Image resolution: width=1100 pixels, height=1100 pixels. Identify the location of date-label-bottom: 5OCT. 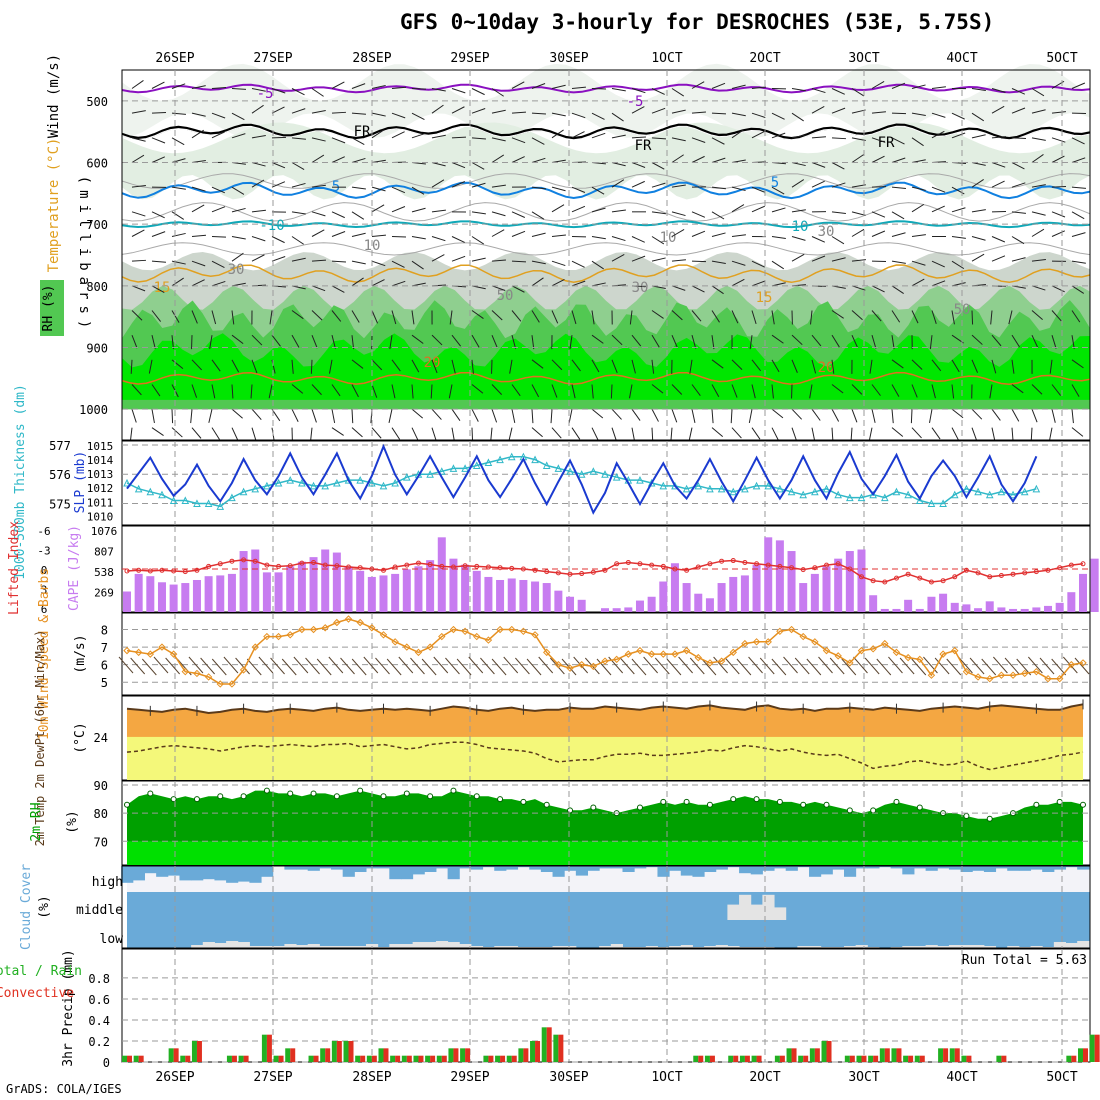
(1061, 1077).